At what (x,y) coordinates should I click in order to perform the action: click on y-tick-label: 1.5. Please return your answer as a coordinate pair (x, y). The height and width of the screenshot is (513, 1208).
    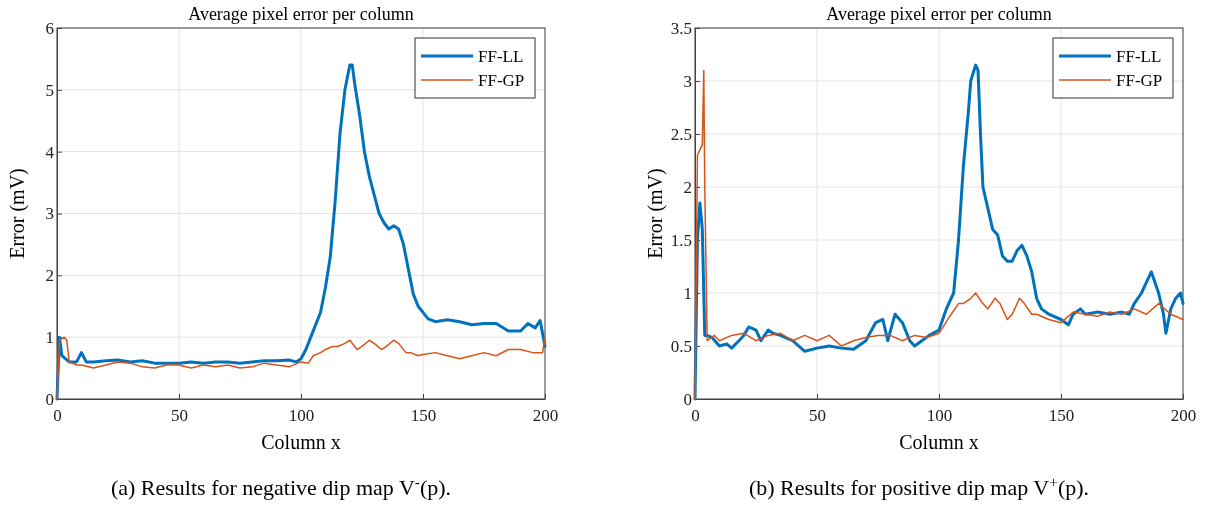
    Looking at the image, I should click on (681, 240).